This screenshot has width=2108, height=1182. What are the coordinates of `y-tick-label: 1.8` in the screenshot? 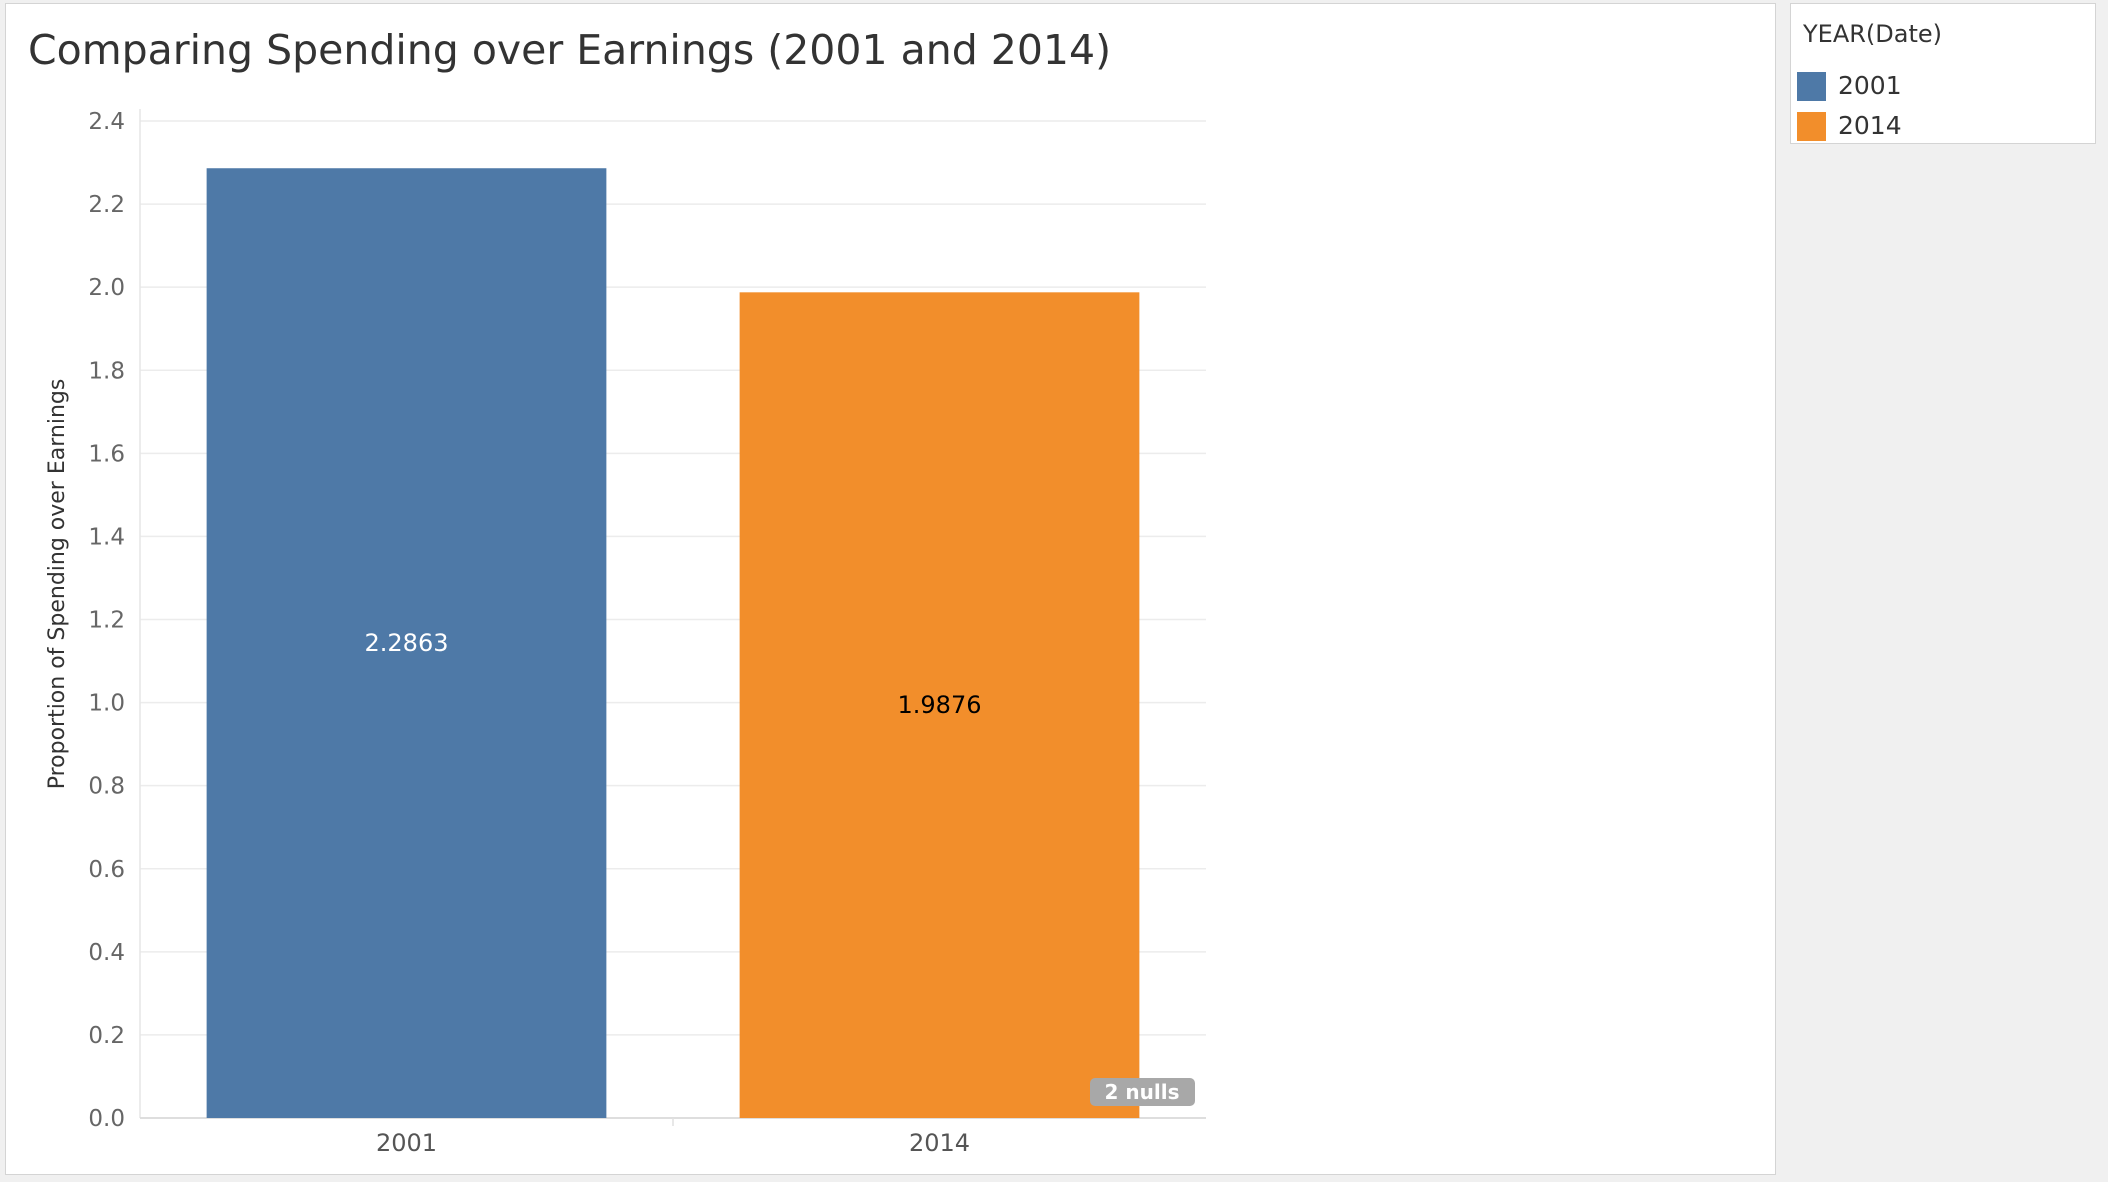 It's located at (106, 371).